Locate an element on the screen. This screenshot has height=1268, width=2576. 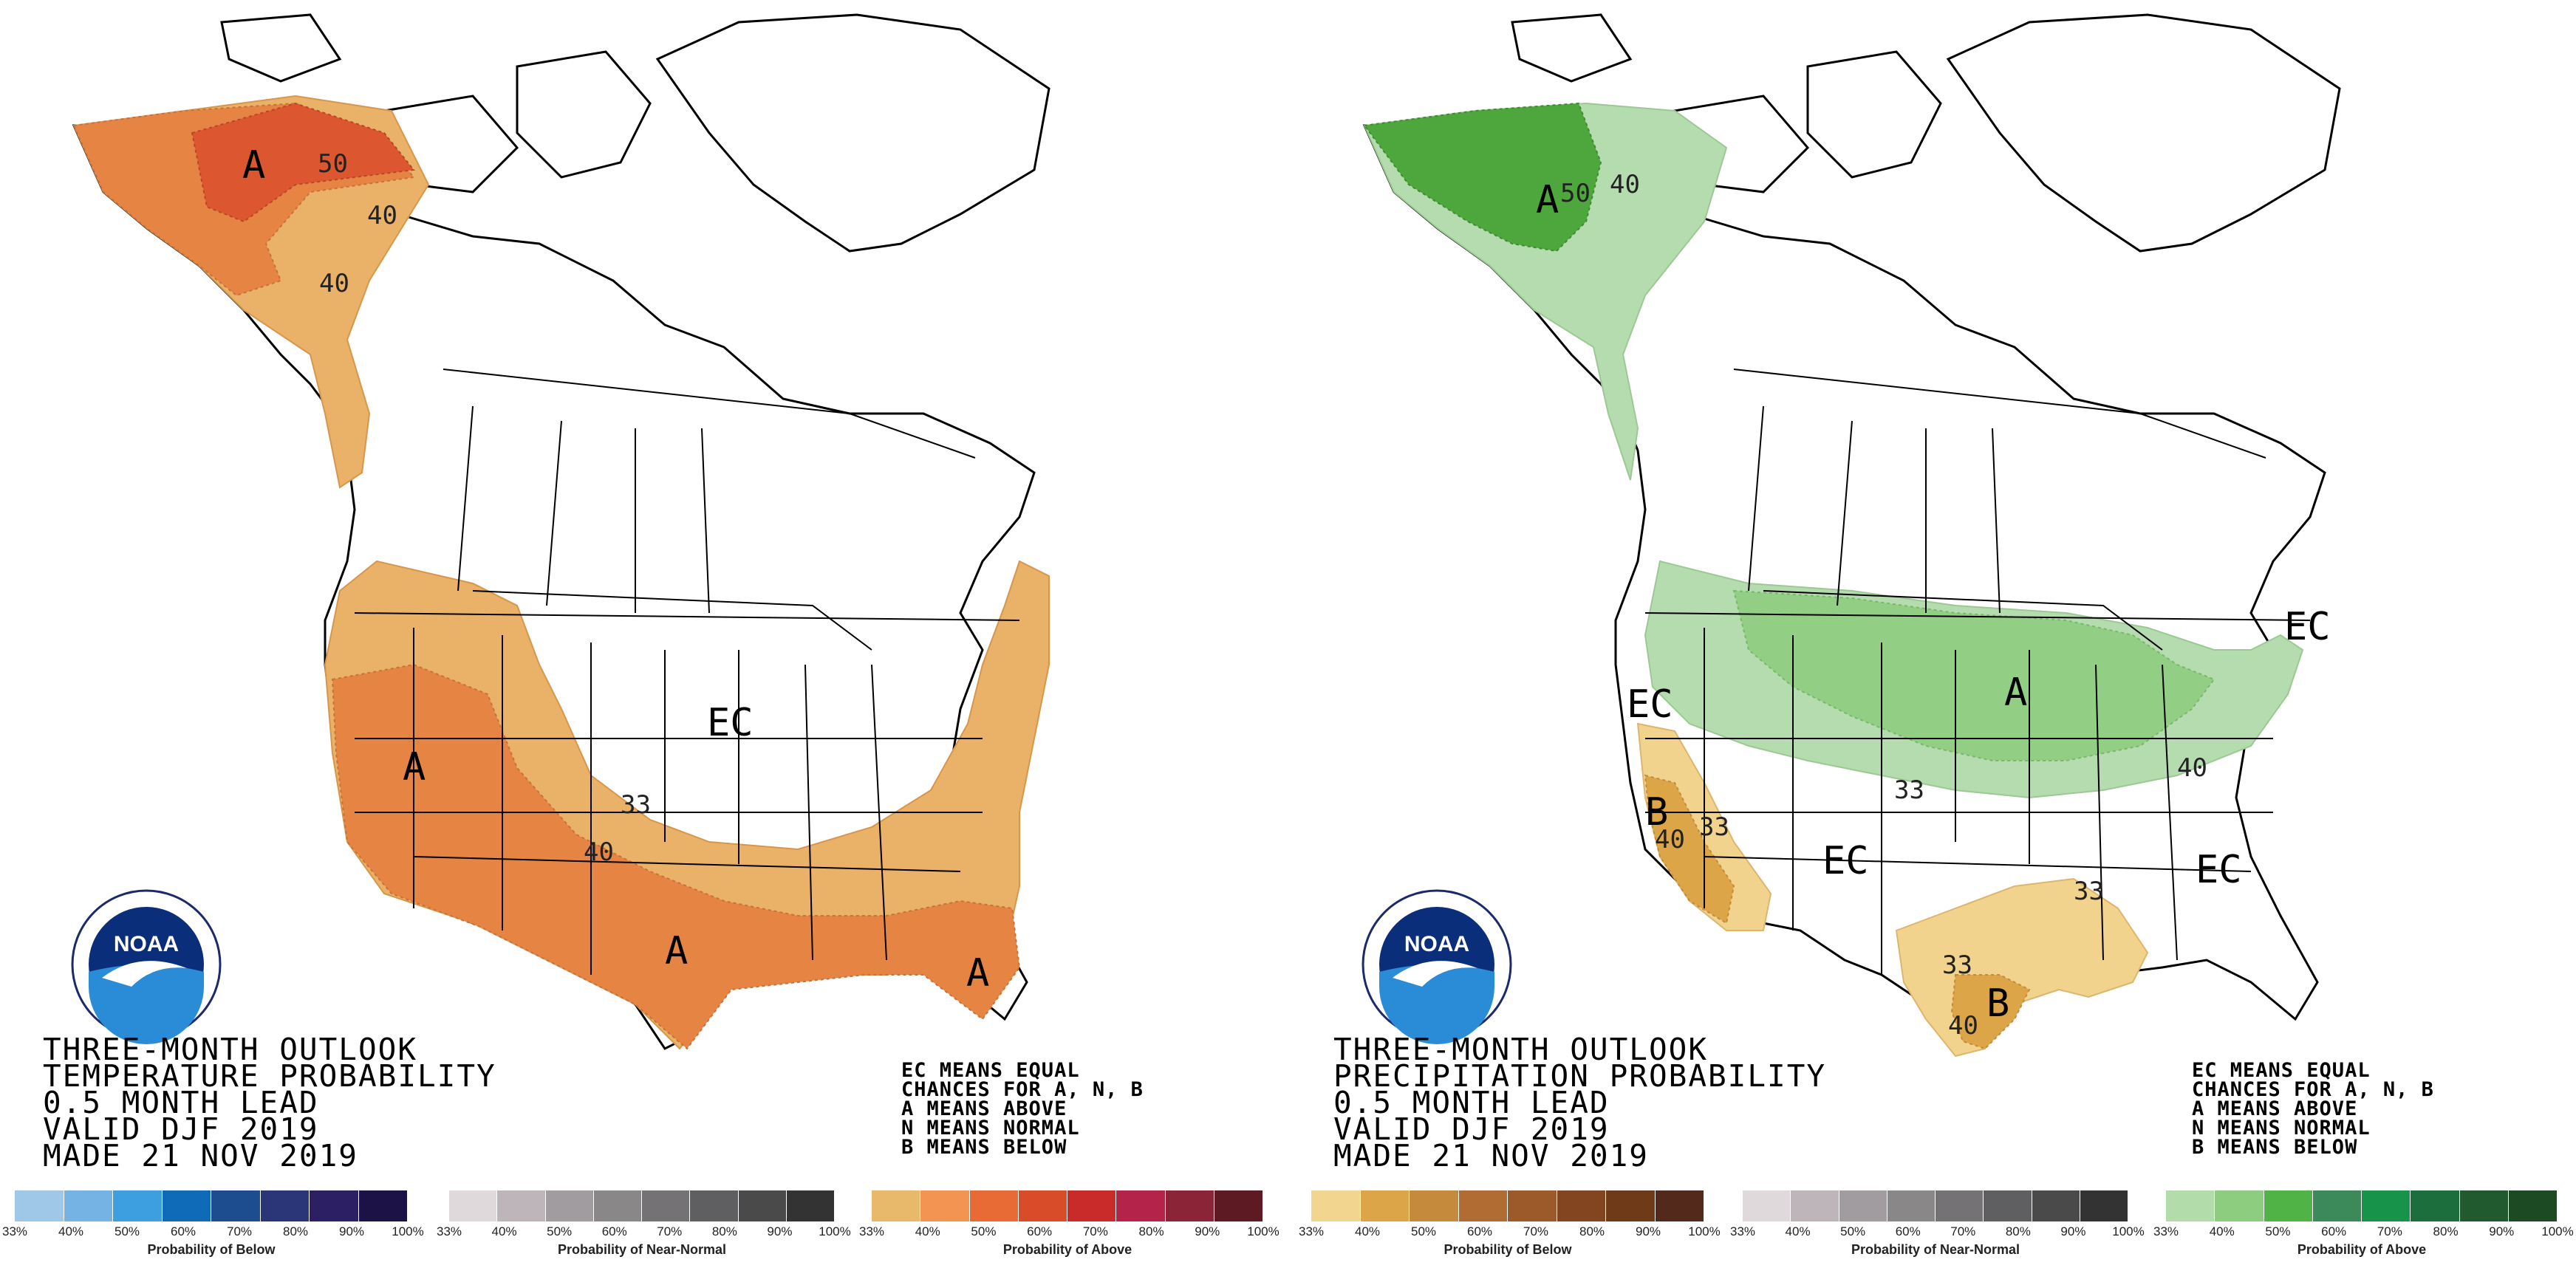
contour-label-ca-33: 33 is located at coordinates (1714, 827).